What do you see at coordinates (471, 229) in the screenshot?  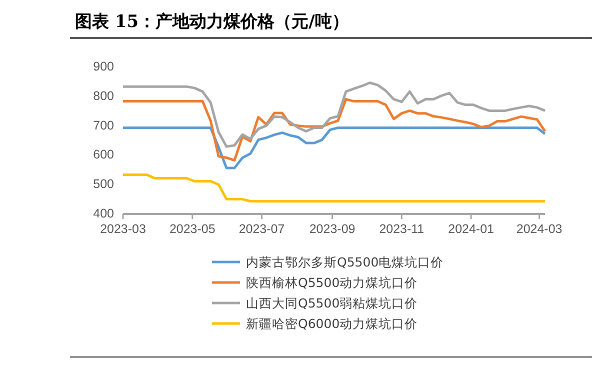 I see `x-tick-label: 2024-01` at bounding box center [471, 229].